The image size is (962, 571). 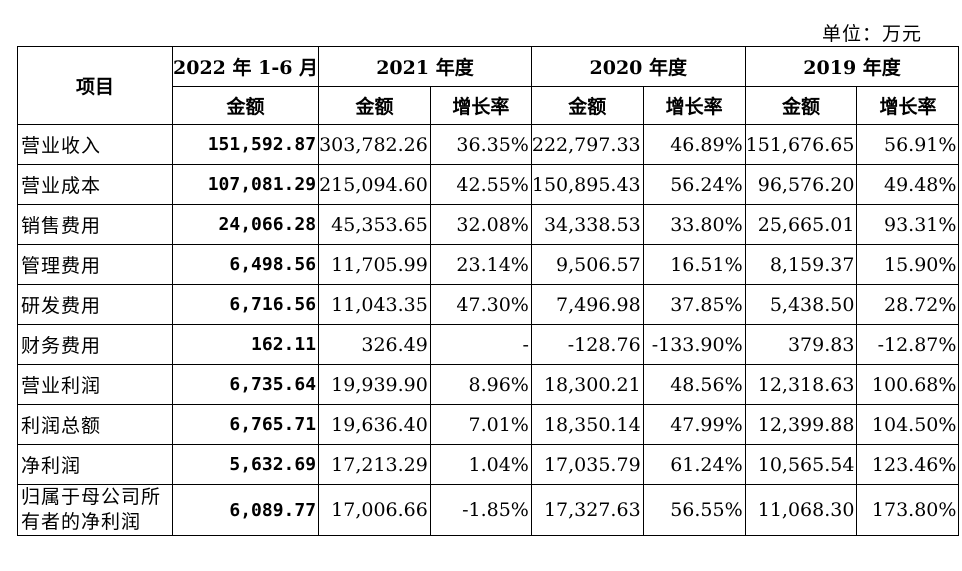 I want to click on amount-2022h1-cell: 24,066.28, so click(x=245, y=224).